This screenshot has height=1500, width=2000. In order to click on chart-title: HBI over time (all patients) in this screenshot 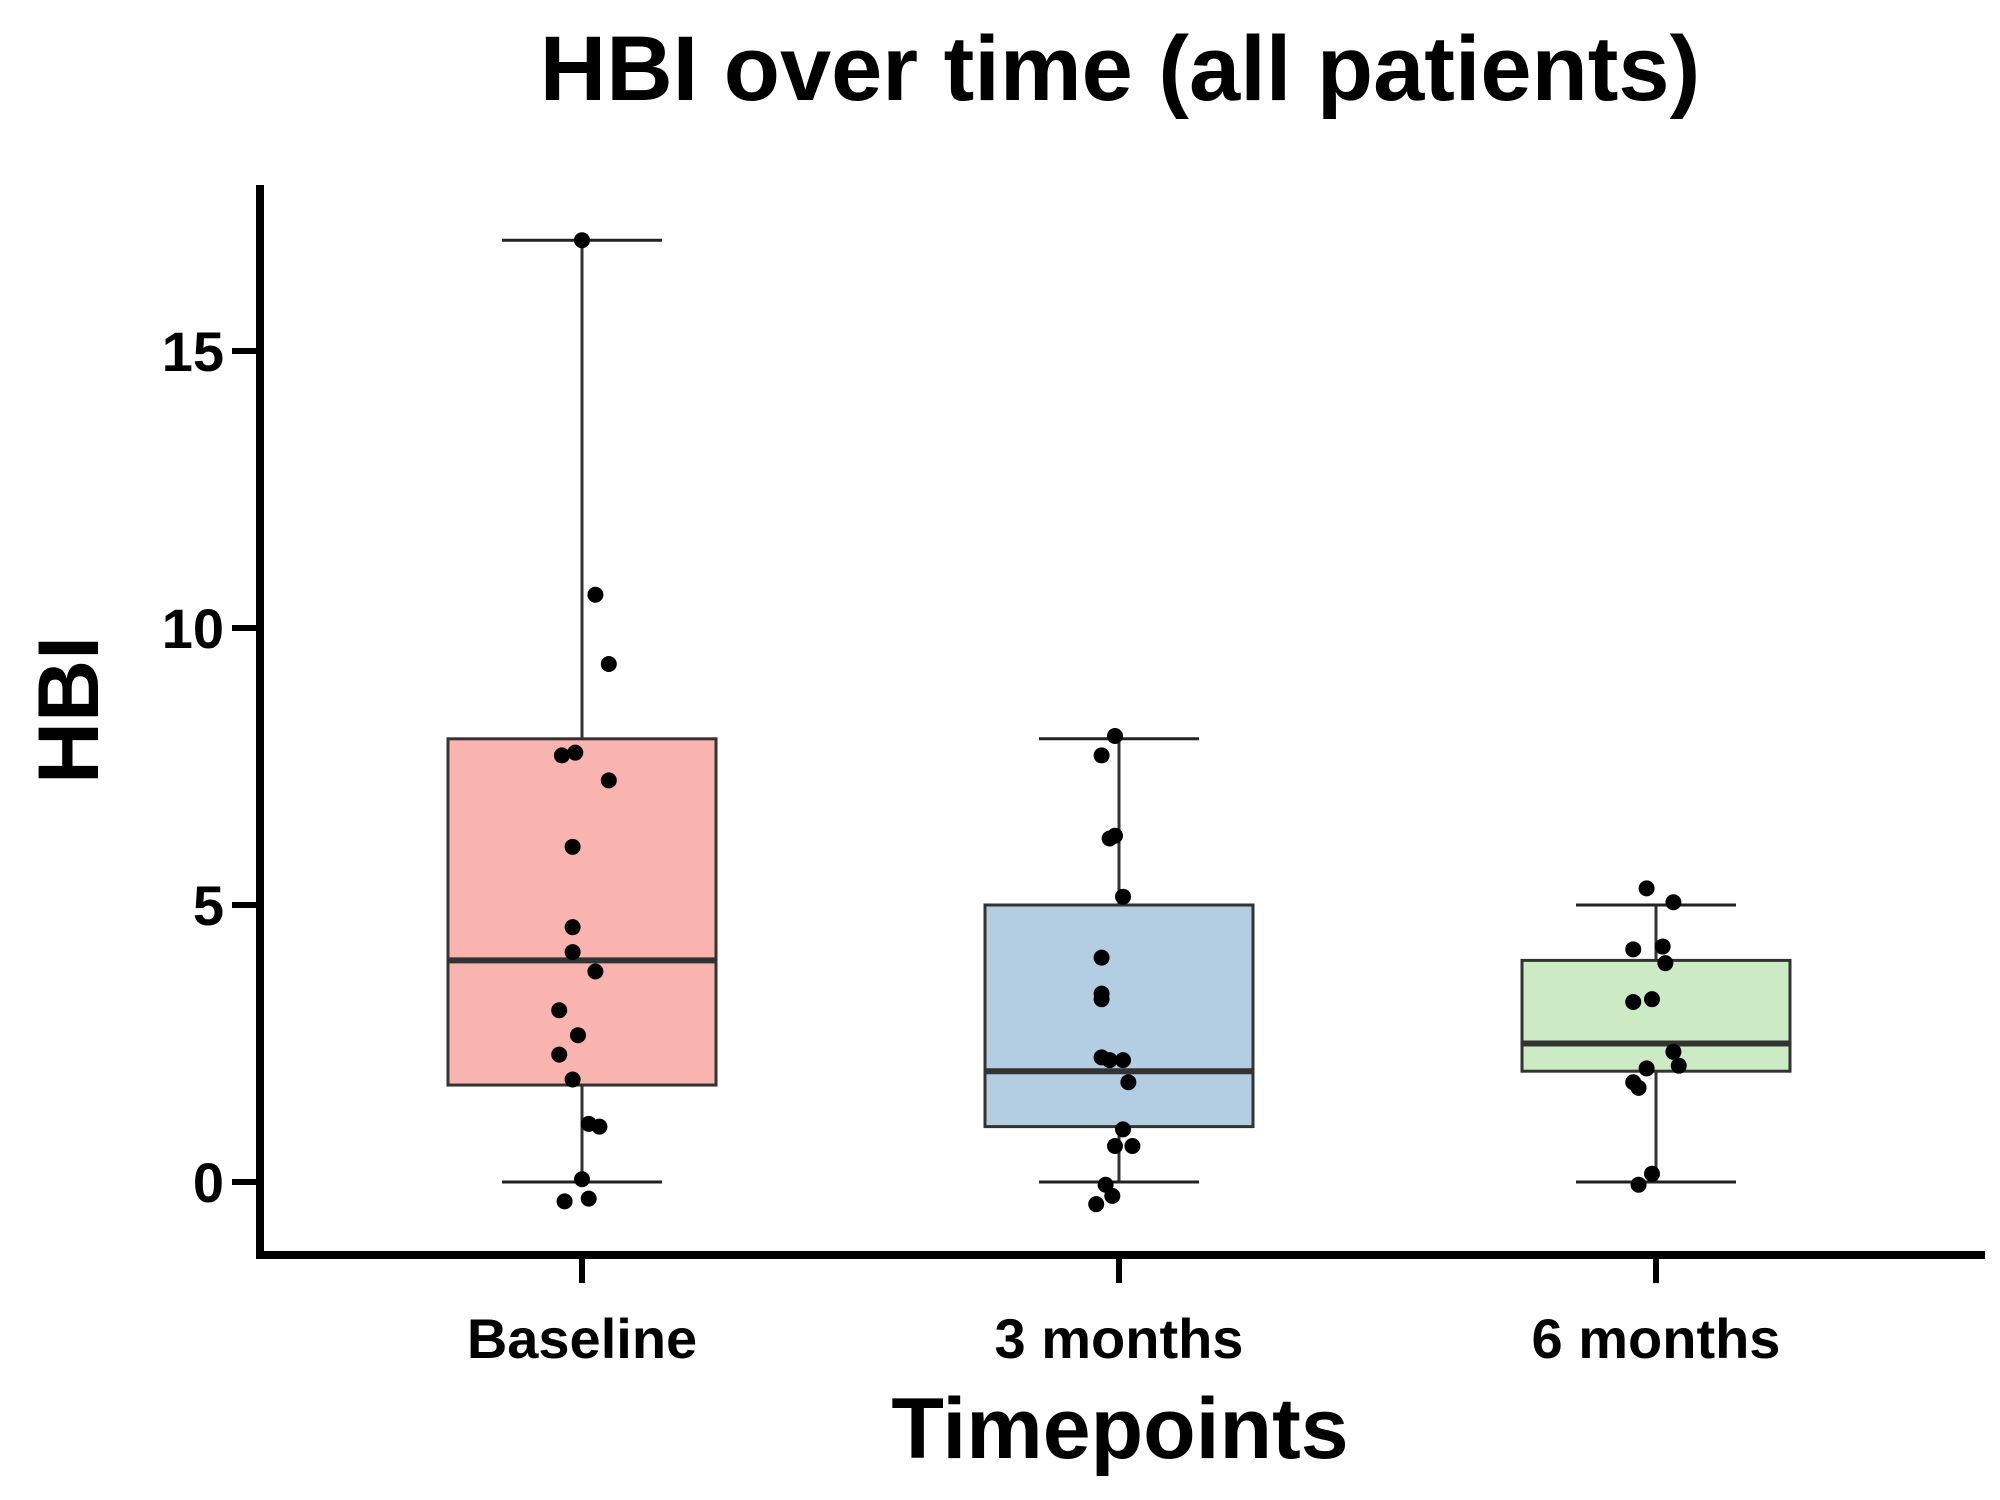, I will do `click(1120, 69)`.